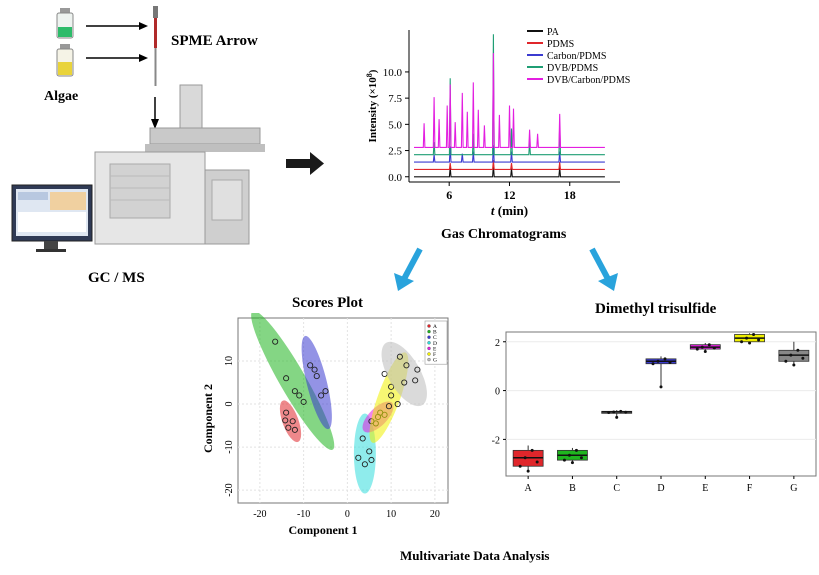 This screenshot has height=575, width=819. Describe the element at coordinates (661, 404) in the screenshot. I see `boxplot-frame` at that location.